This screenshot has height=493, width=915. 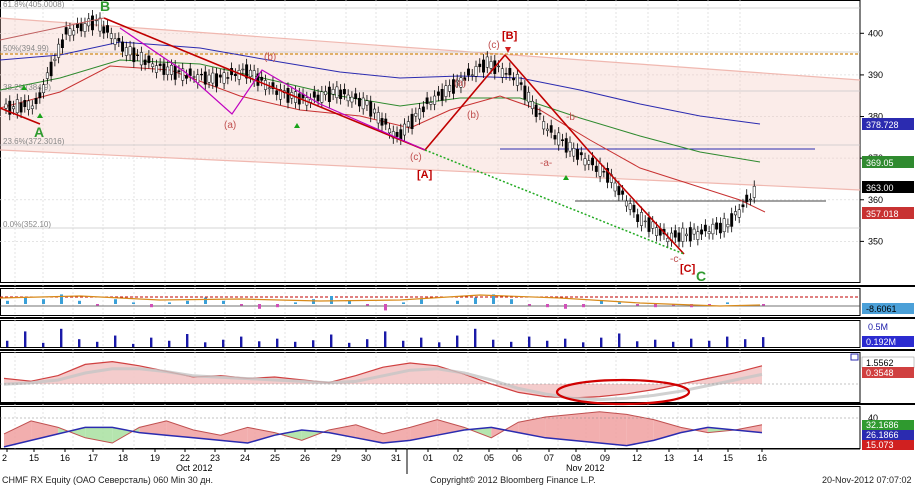 I want to click on x-tick-label: 2, so click(x=4, y=458).